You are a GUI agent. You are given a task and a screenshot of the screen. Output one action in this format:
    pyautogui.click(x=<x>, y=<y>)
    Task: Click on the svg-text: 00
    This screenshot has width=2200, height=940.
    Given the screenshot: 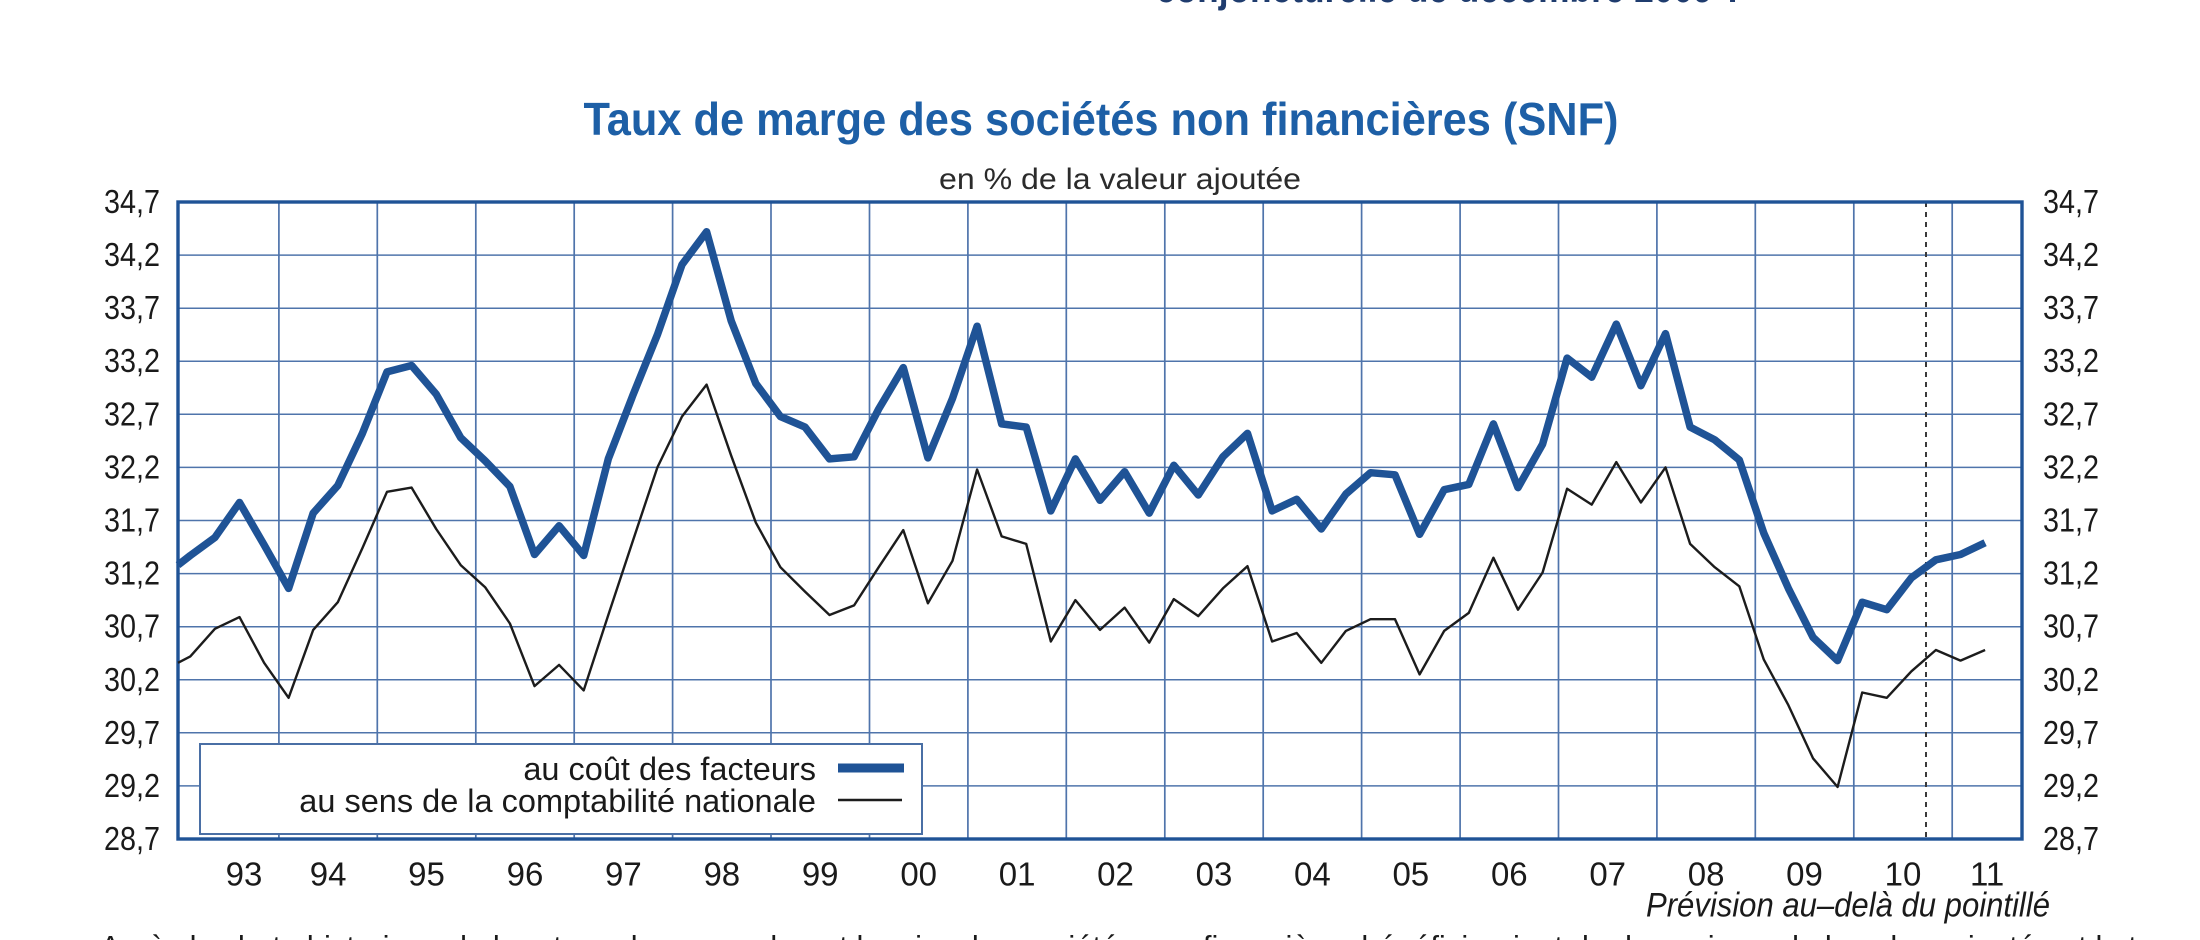 What is the action you would take?
    pyautogui.click(x=918, y=874)
    